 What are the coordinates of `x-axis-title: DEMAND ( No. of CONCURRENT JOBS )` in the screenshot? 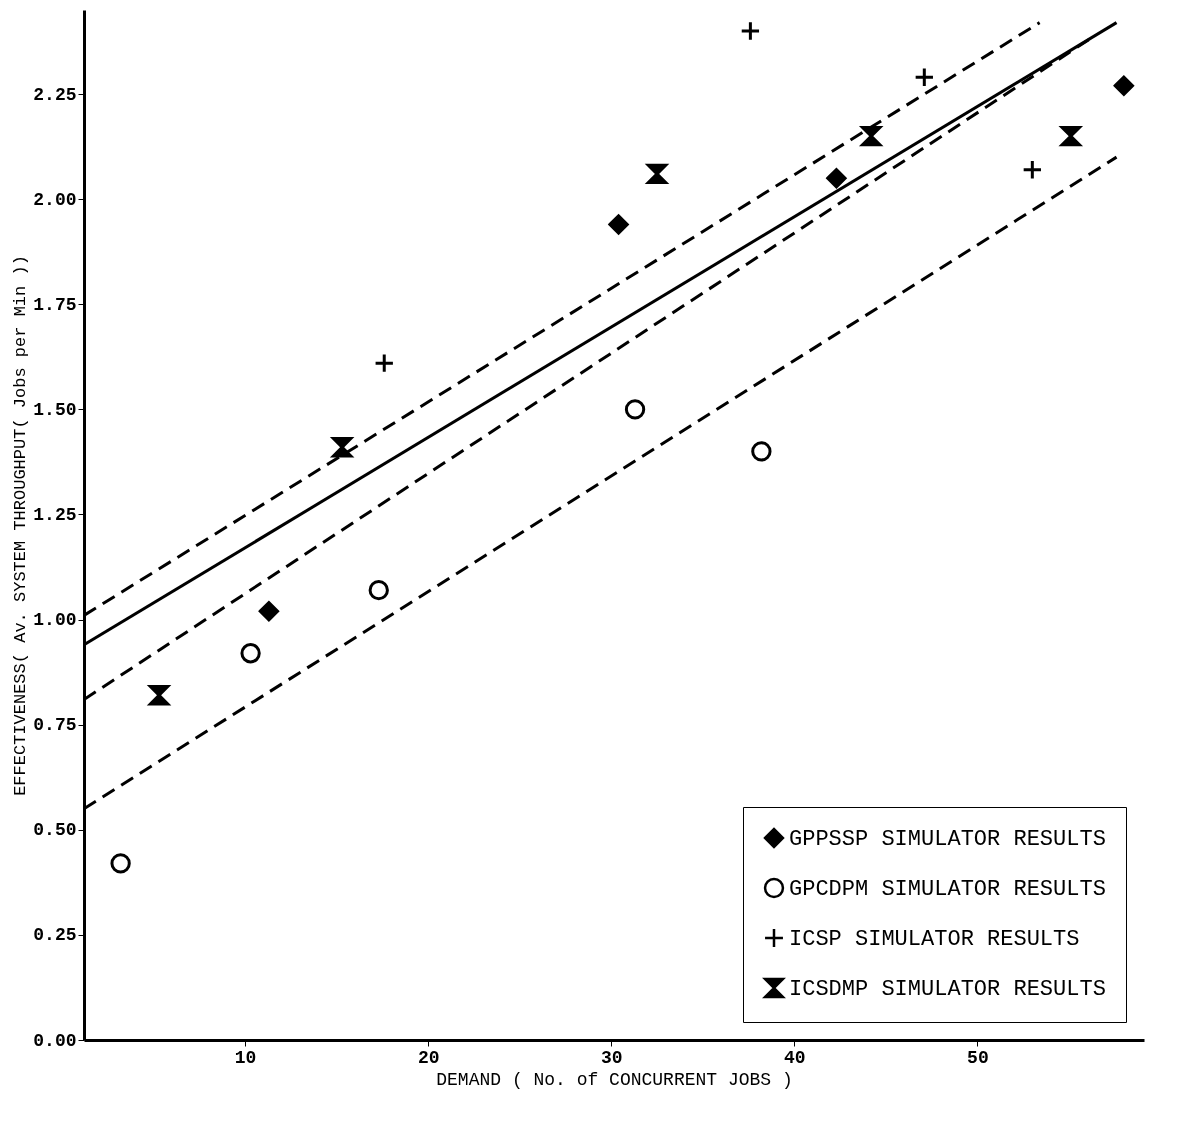 It's located at (614, 1079).